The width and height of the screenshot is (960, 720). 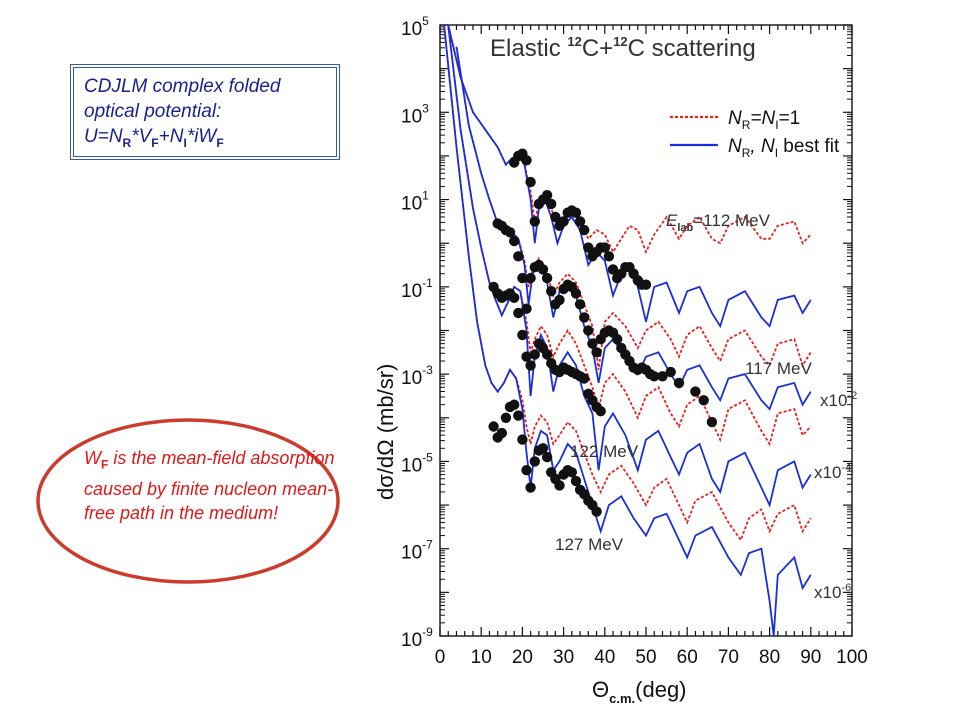 What do you see at coordinates (415, 114) in the screenshot?
I see `y-tick-label: 10³` at bounding box center [415, 114].